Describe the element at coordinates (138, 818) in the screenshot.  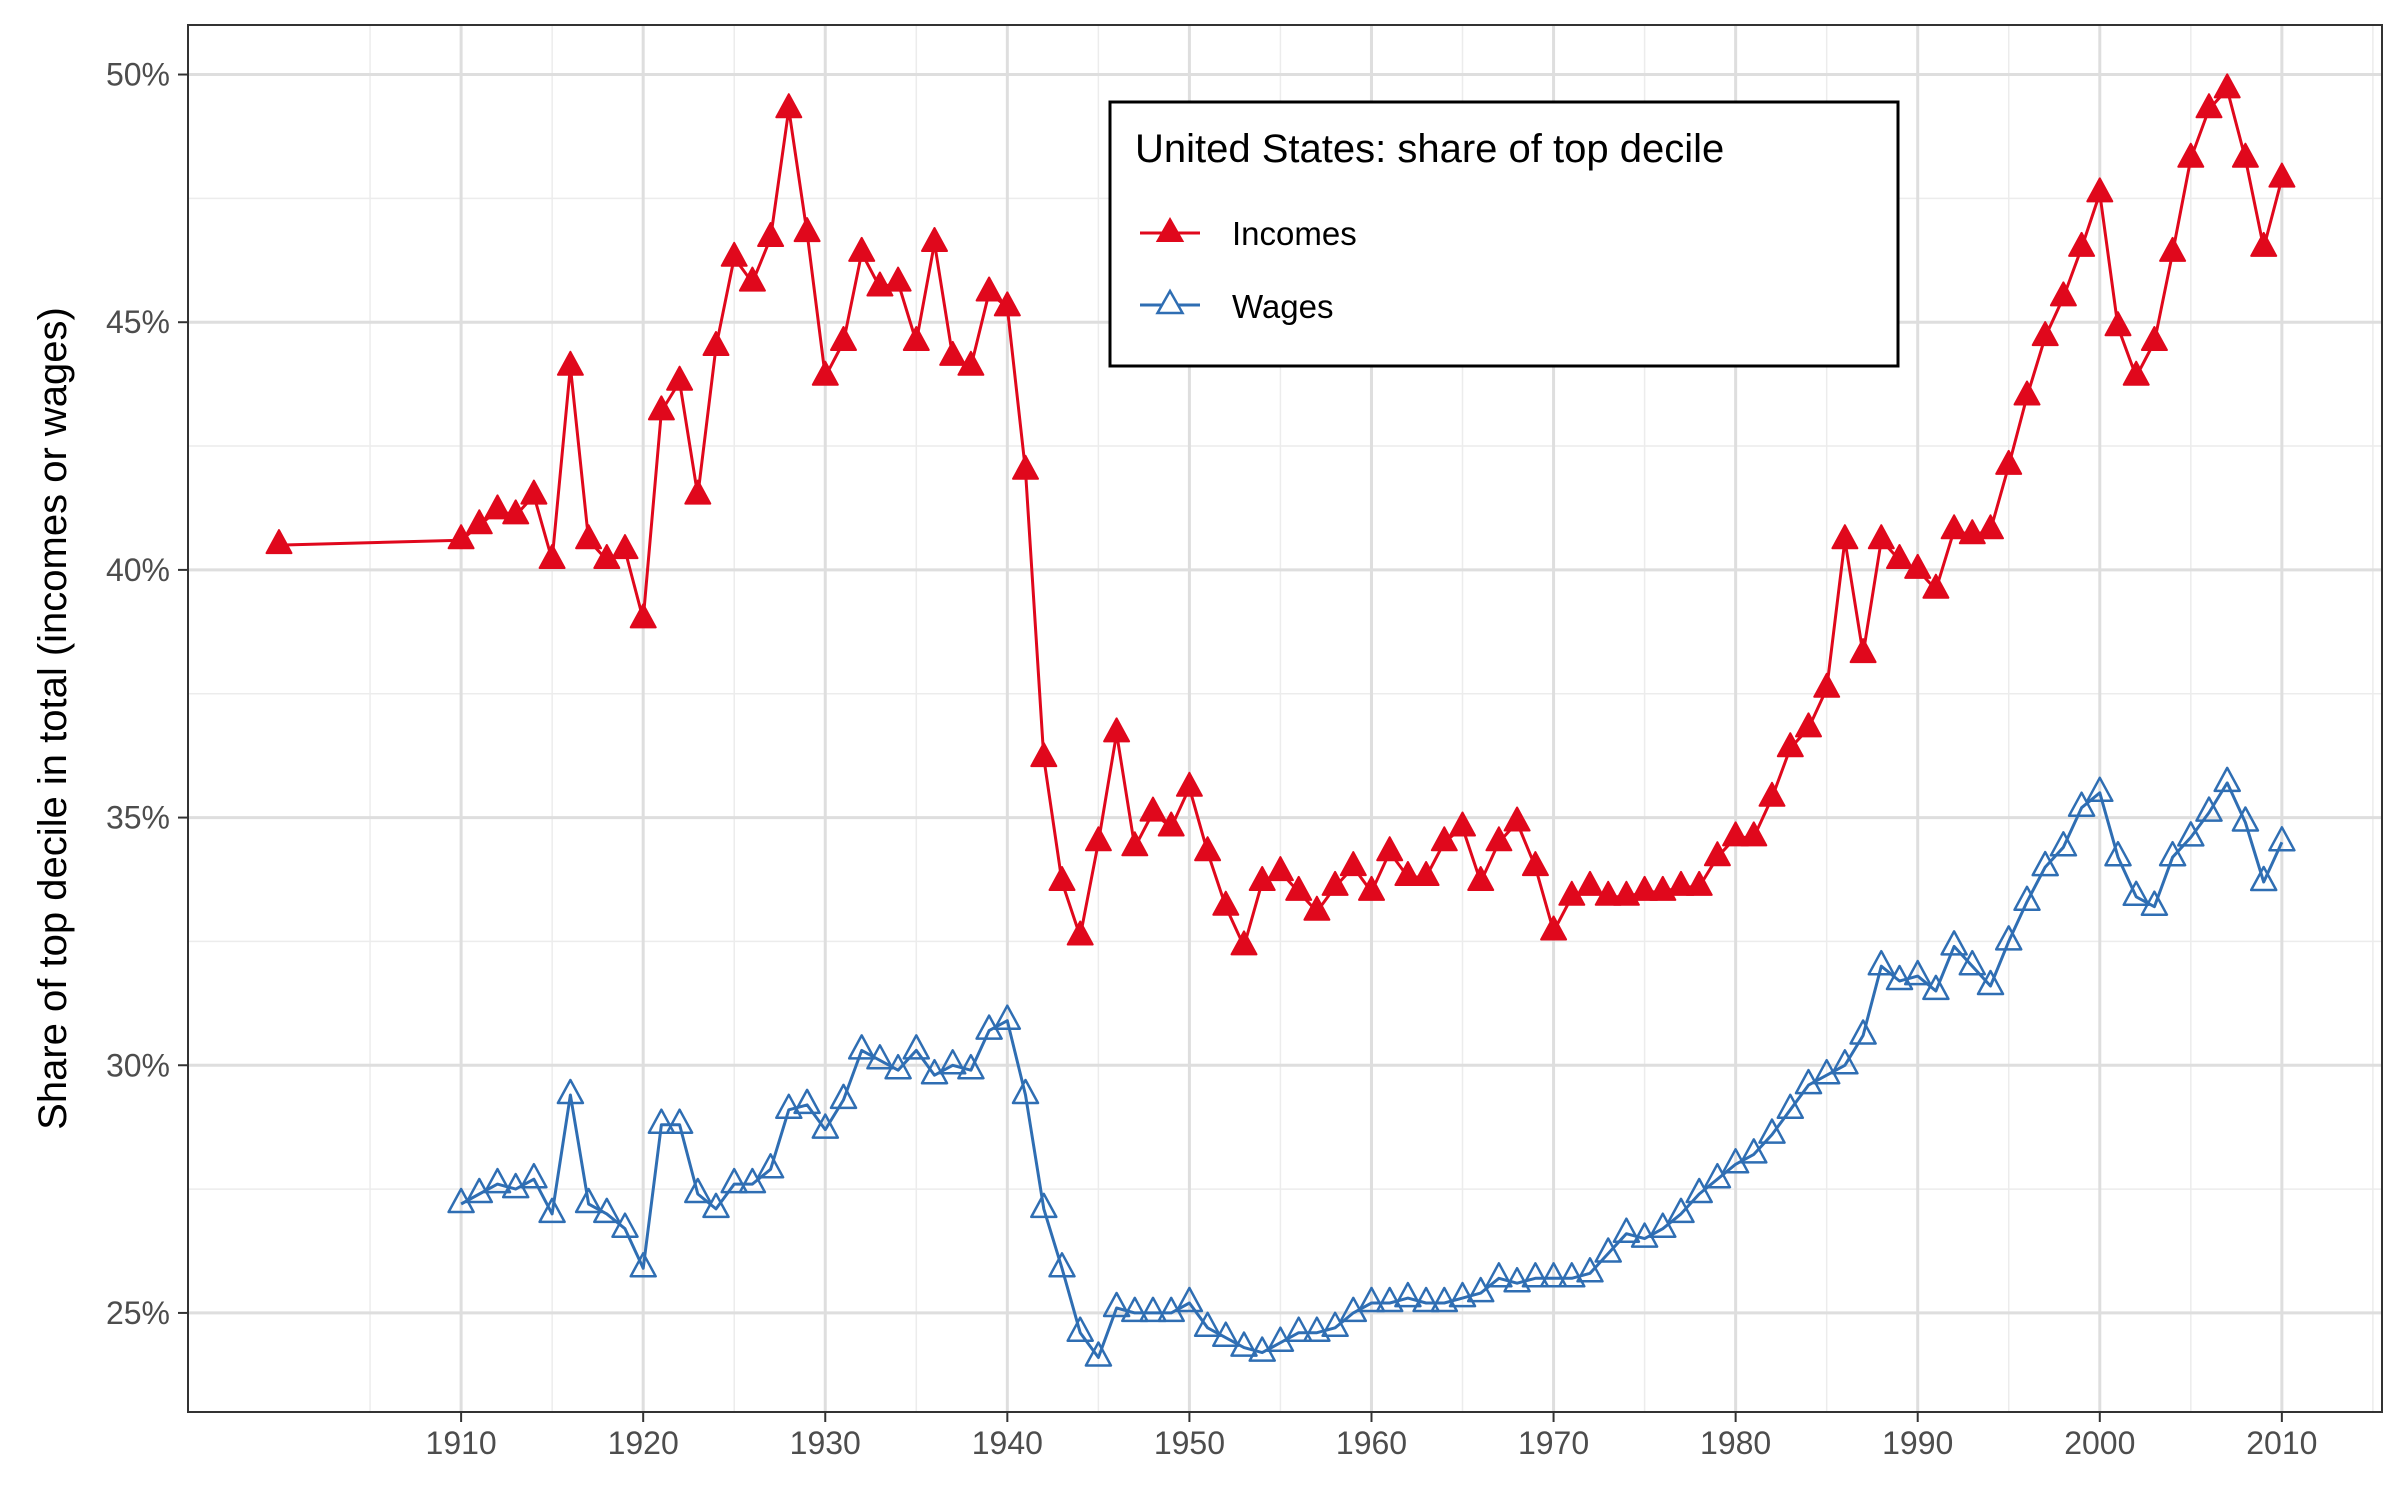
I see `y-tick-label: 35%` at that location.